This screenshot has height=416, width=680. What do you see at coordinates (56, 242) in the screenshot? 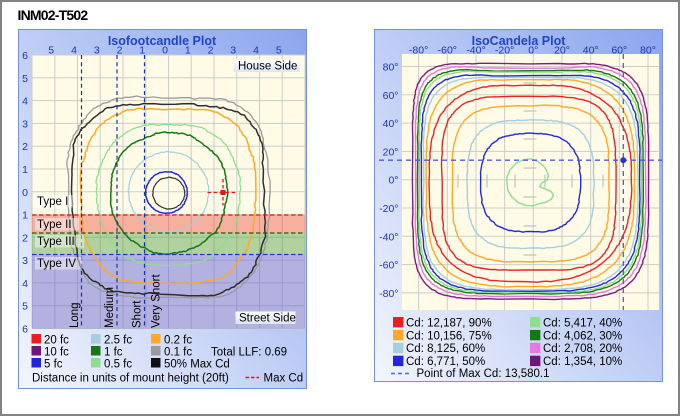
I see `svg-text: Type III` at bounding box center [56, 242].